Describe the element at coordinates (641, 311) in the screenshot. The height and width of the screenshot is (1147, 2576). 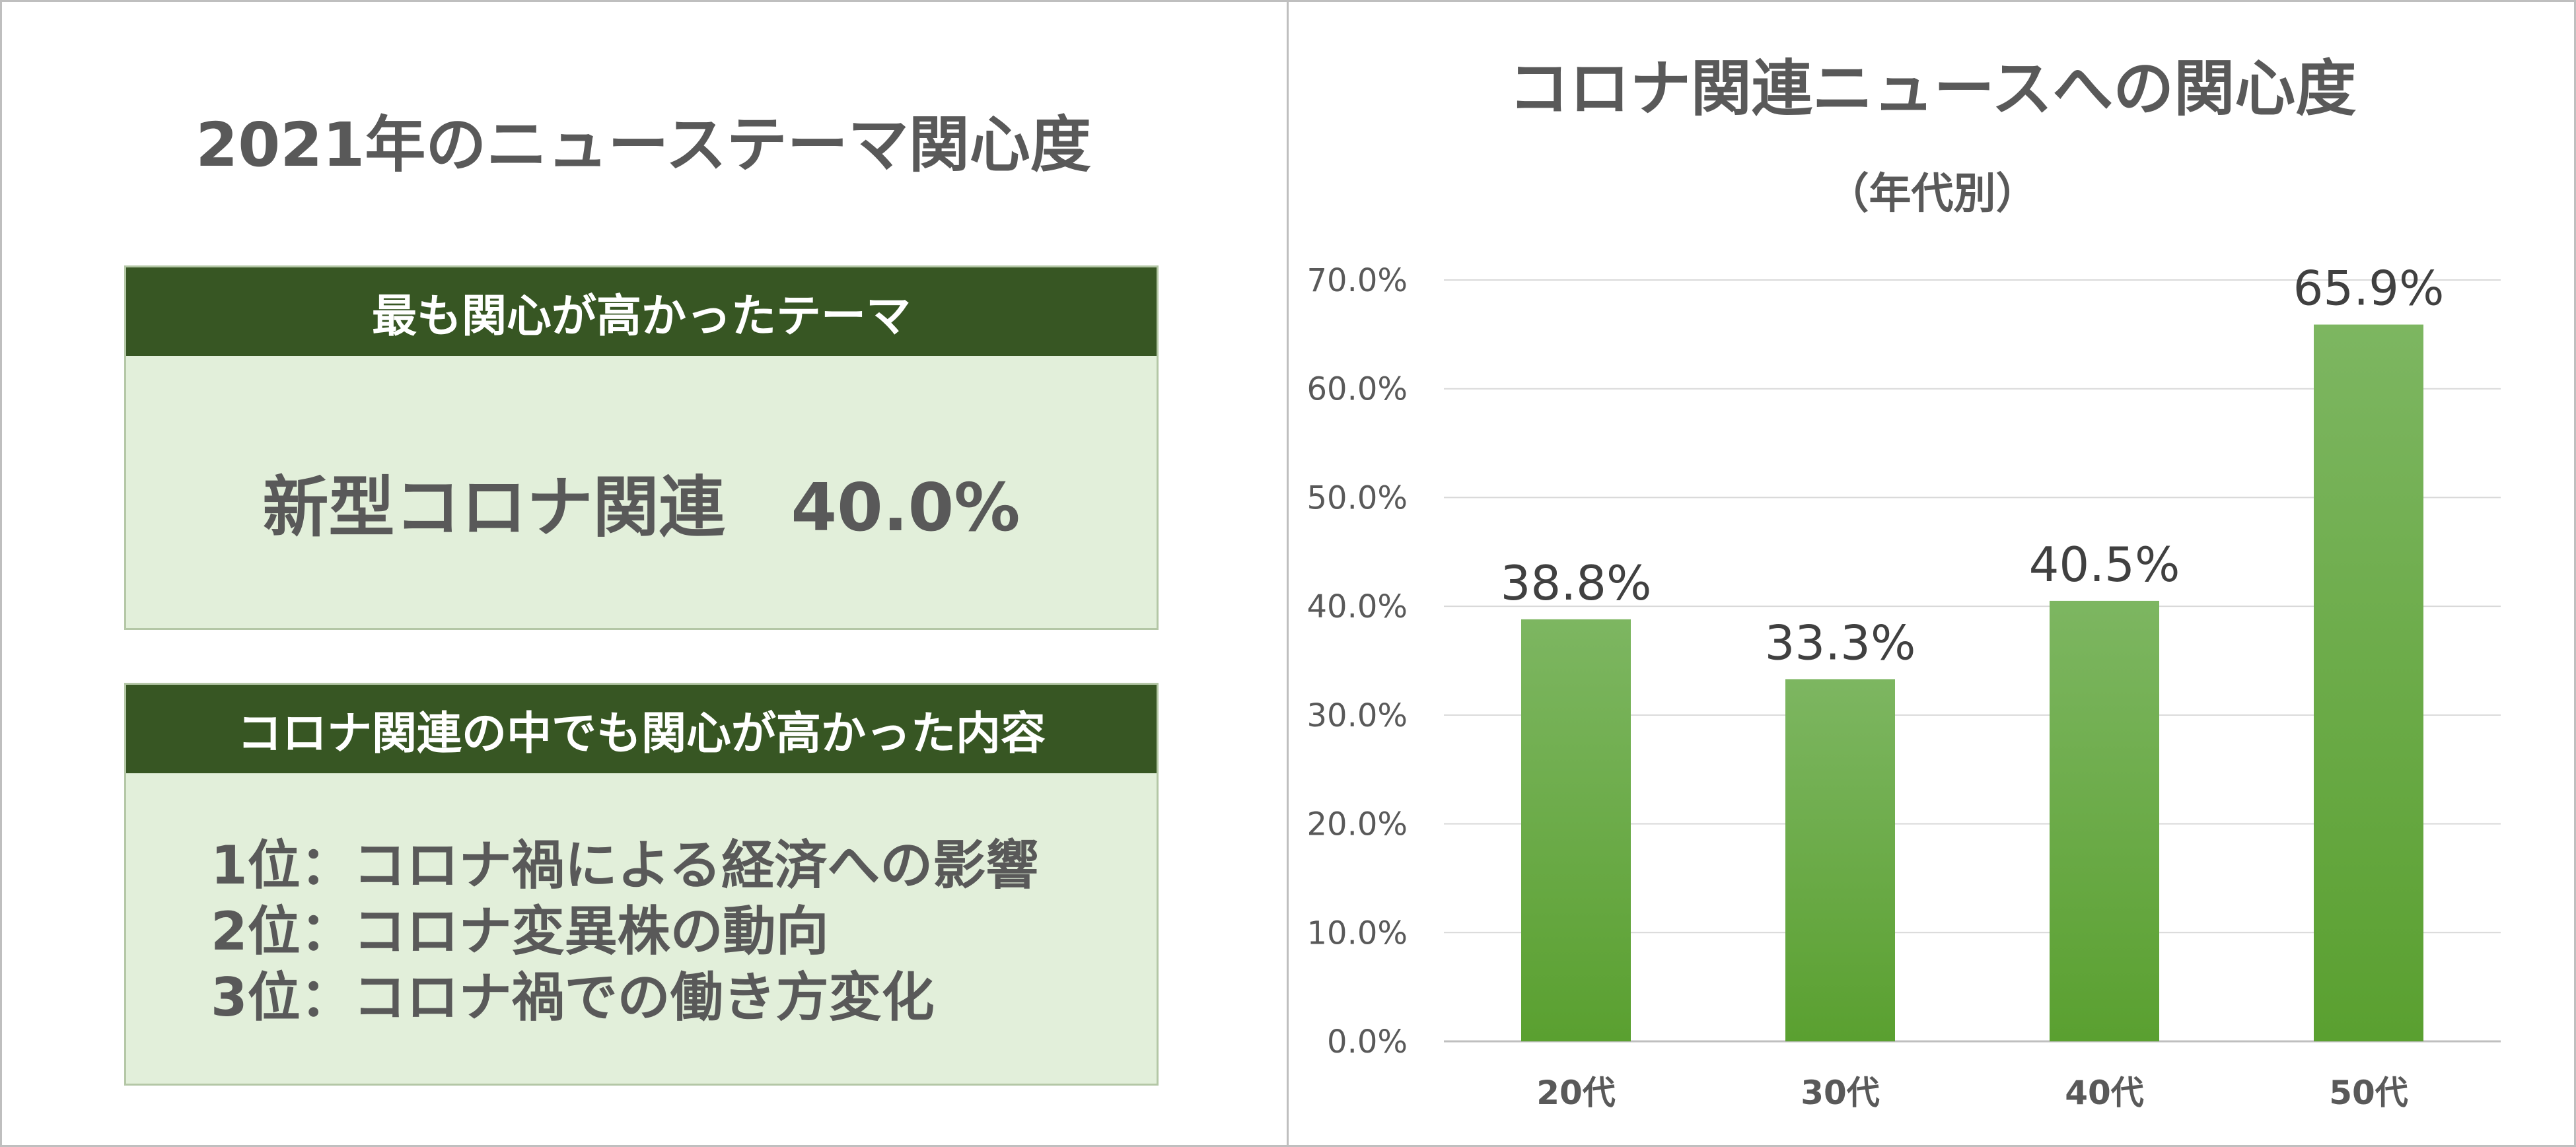
I see `top-theme-header: 最も関心が高かったテーマ` at that location.